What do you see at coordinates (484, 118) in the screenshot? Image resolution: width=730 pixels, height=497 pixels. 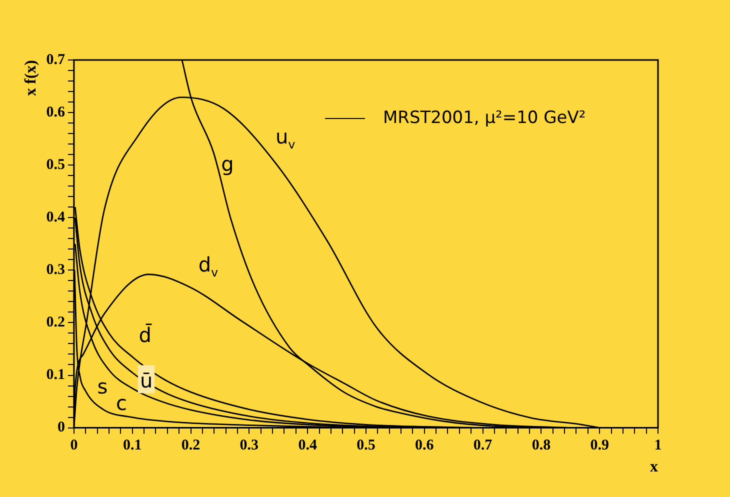 I see `annotation: MRST2001, μ²=10 GeV²` at bounding box center [484, 118].